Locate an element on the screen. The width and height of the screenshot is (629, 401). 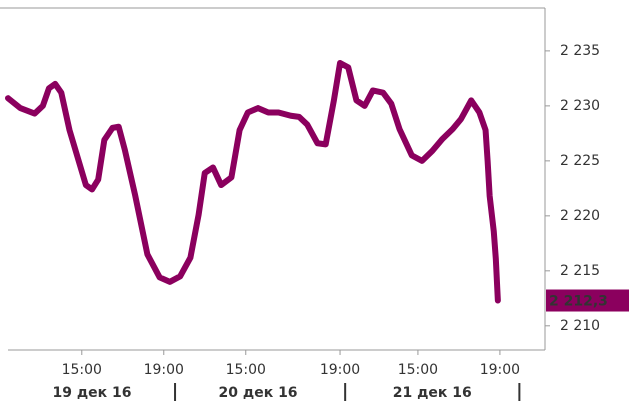
y-tick-label: 2 220 is located at coordinates (580, 216).